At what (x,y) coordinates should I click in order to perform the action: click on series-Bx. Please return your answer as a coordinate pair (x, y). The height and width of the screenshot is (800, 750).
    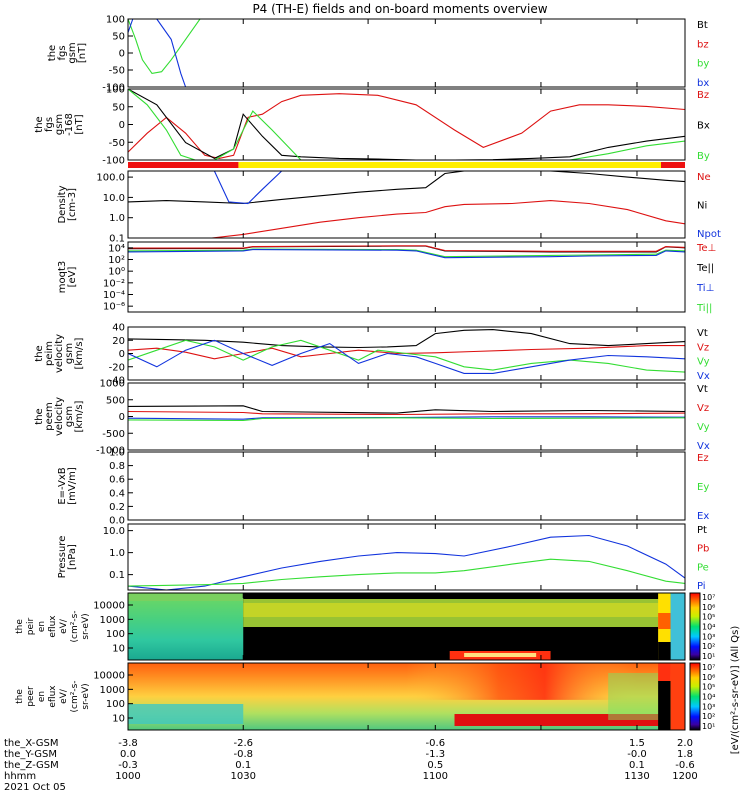
    Looking at the image, I should click on (406, 124).